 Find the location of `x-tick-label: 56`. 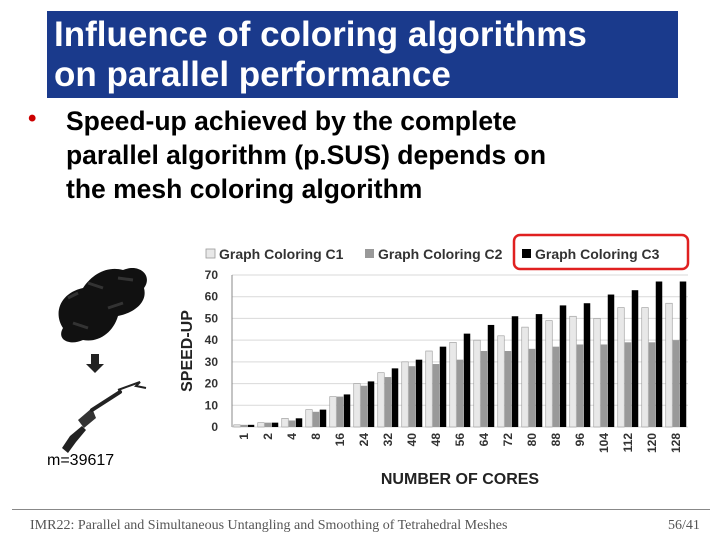

x-tick-label: 56 is located at coordinates (460, 440).